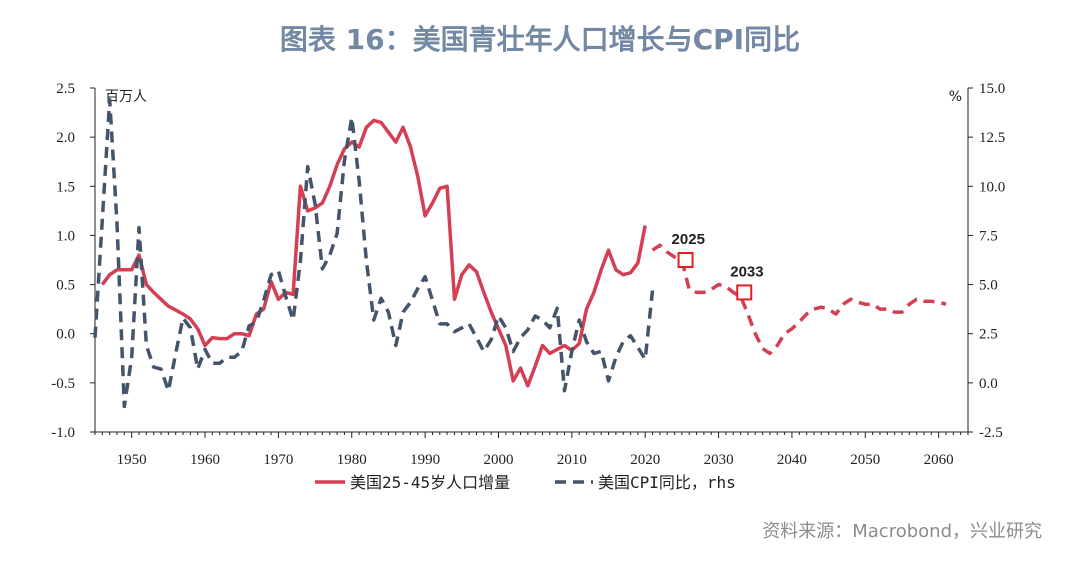 This screenshot has height=580, width=1080. I want to click on x-tick-label: 2030, so click(719, 460).